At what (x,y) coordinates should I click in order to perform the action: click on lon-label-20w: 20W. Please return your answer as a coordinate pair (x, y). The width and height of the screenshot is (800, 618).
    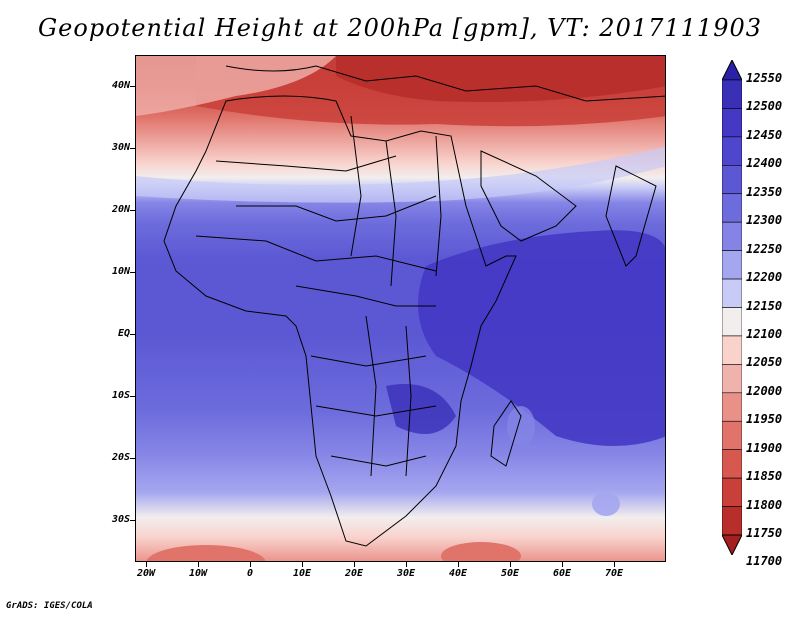
    Looking at the image, I should click on (146, 573).